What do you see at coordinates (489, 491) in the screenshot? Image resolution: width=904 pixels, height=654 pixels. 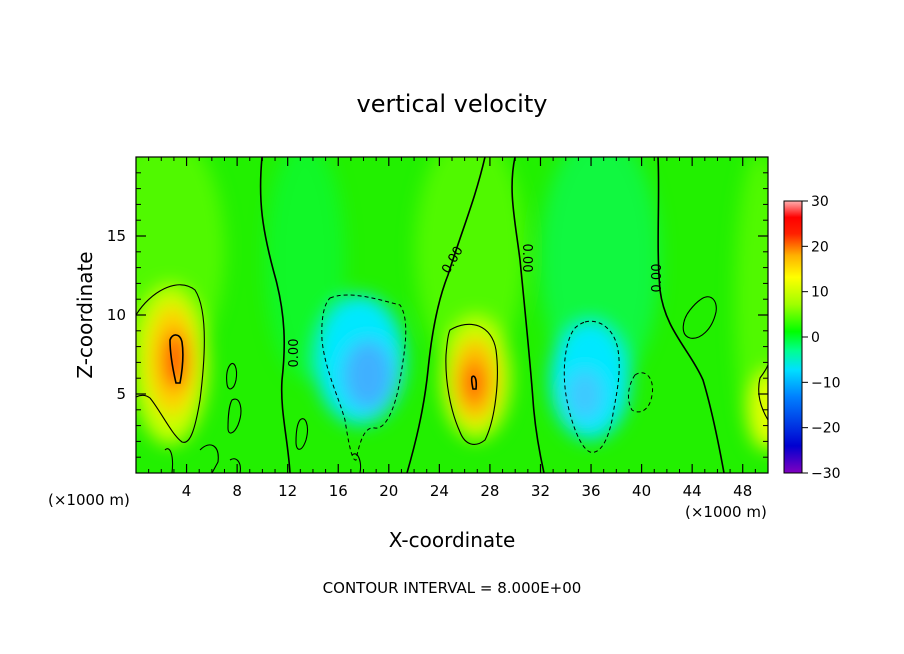 I see `x-tick-label: 28` at bounding box center [489, 491].